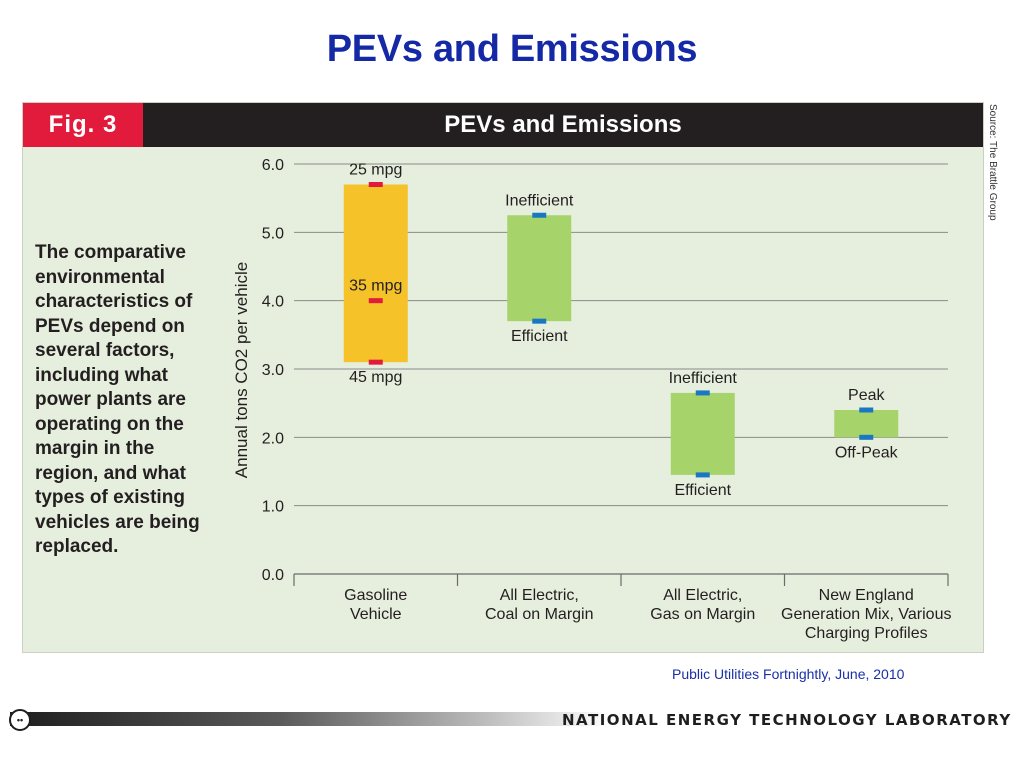 The height and width of the screenshot is (768, 1024). What do you see at coordinates (273, 370) in the screenshot?
I see `y-tick-label: 3.0` at bounding box center [273, 370].